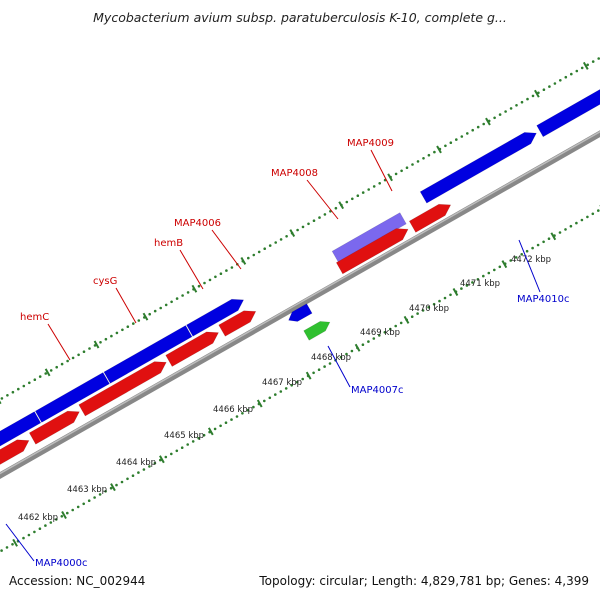 This screenshot has height=600, width=600. I want to click on gene-label: MAP4007c, so click(377, 390).